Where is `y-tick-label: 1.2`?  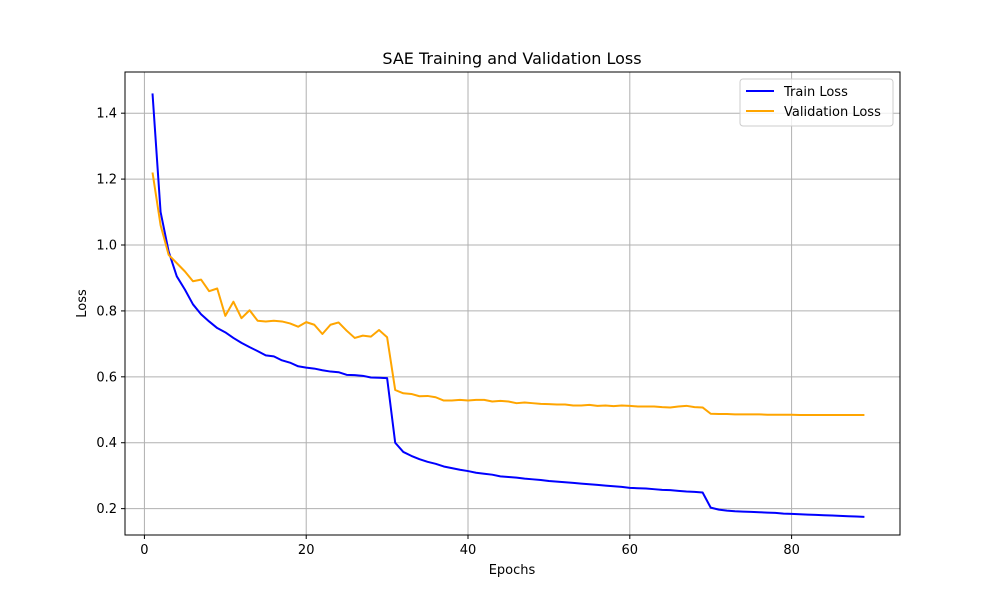
y-tick-label: 1.2 is located at coordinates (106, 180).